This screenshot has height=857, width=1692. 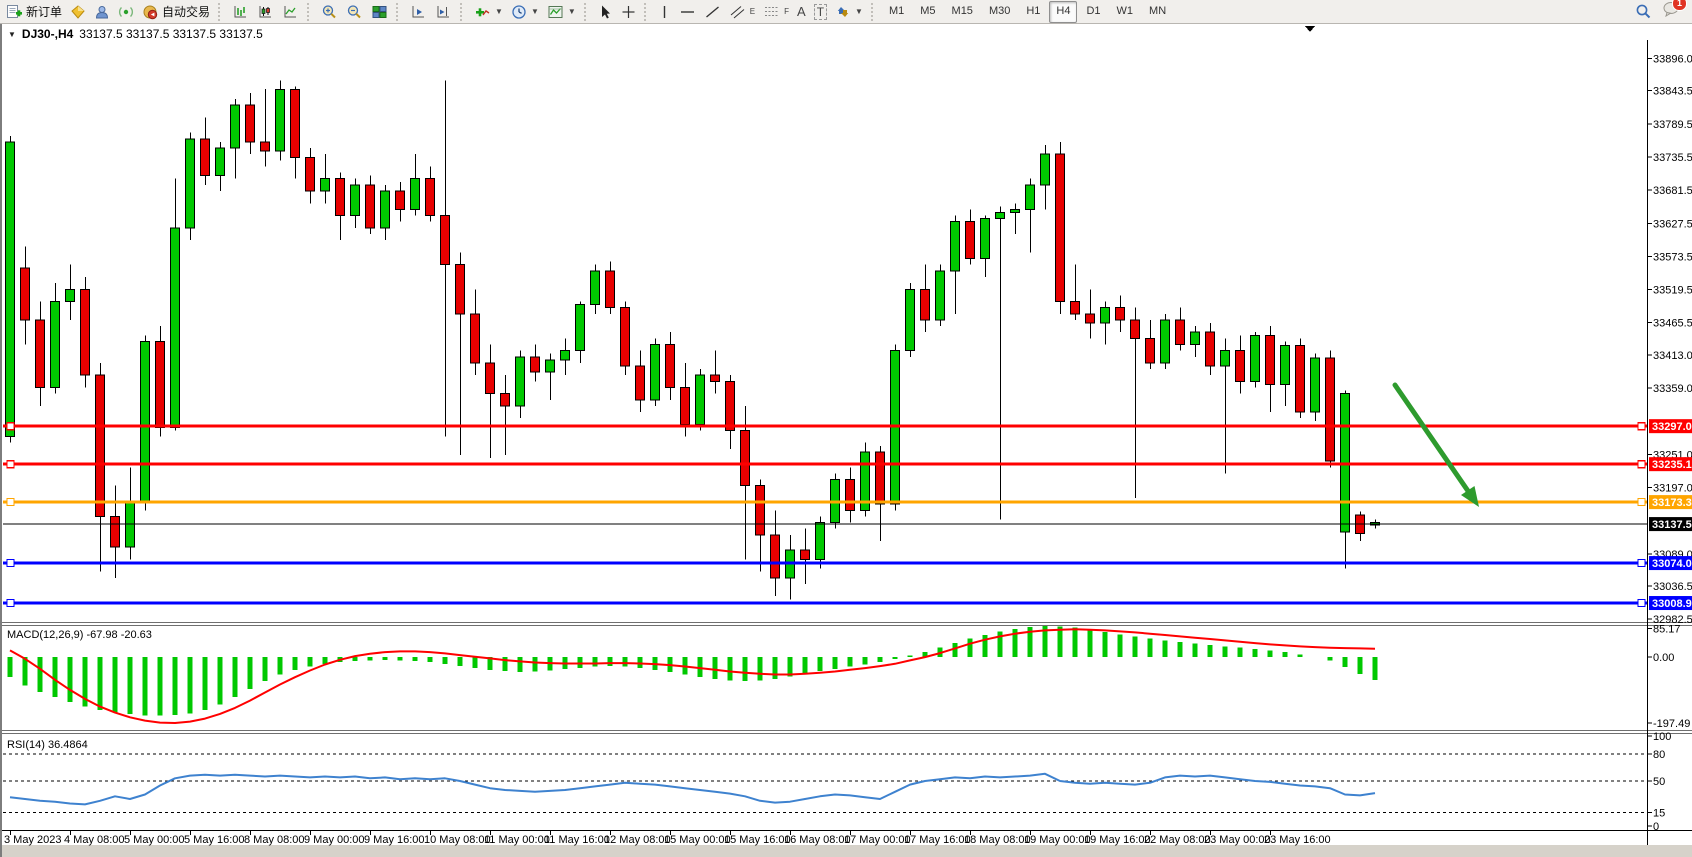 I want to click on periods-button: ▼, so click(x=525, y=12).